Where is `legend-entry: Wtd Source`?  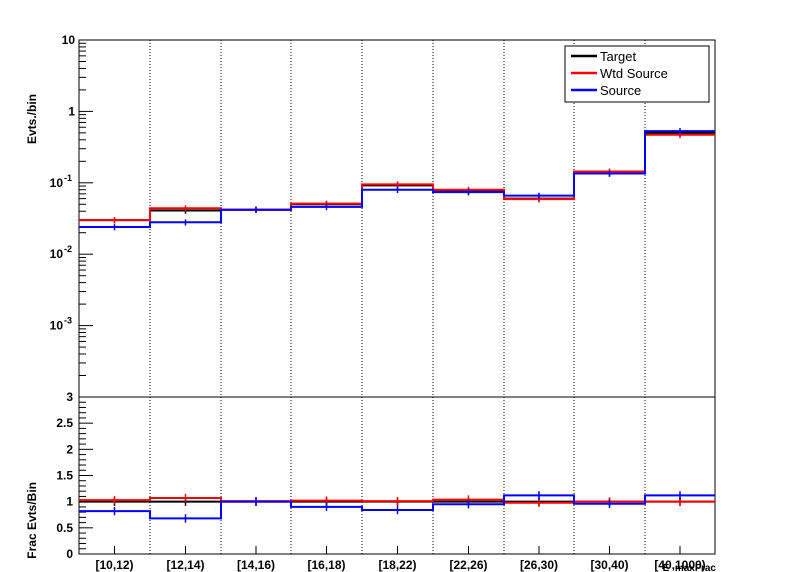 legend-entry: Wtd Source is located at coordinates (634, 73).